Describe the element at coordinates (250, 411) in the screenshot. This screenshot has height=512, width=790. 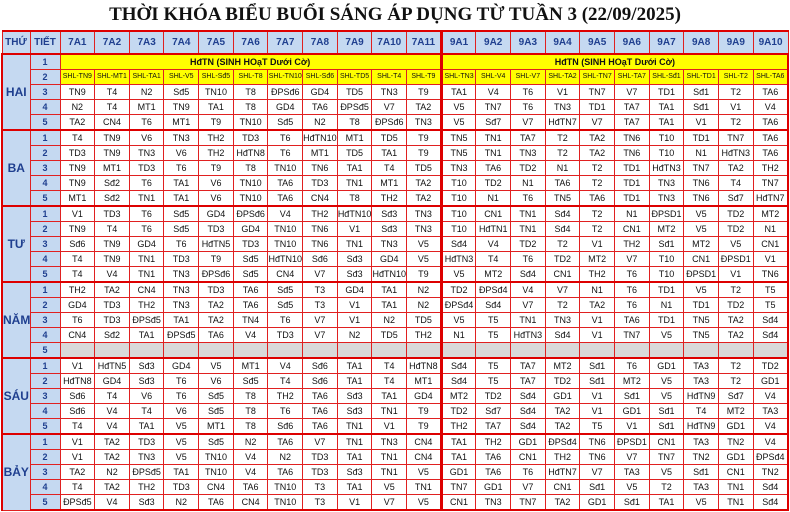
I see `lesson-cell: T8` at that location.